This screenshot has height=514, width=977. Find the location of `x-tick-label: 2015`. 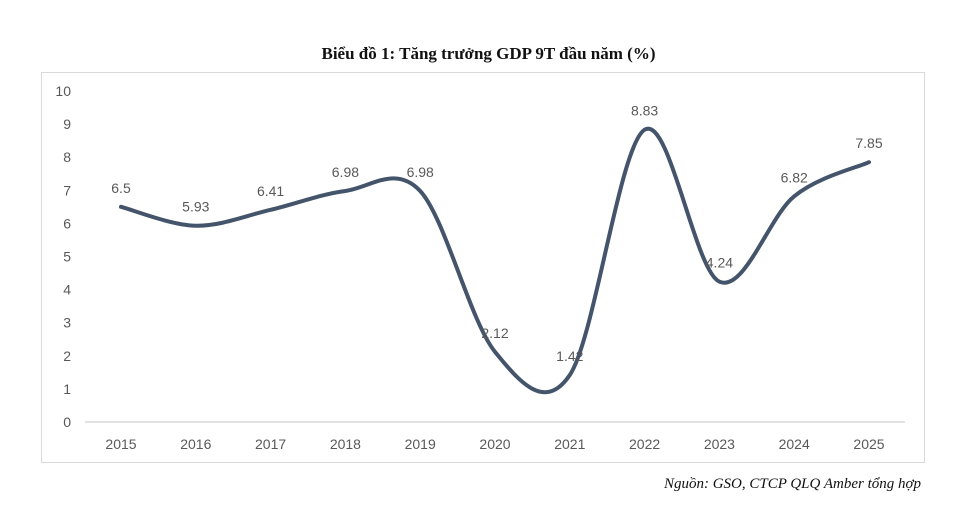

x-tick-label: 2015 is located at coordinates (120, 444).